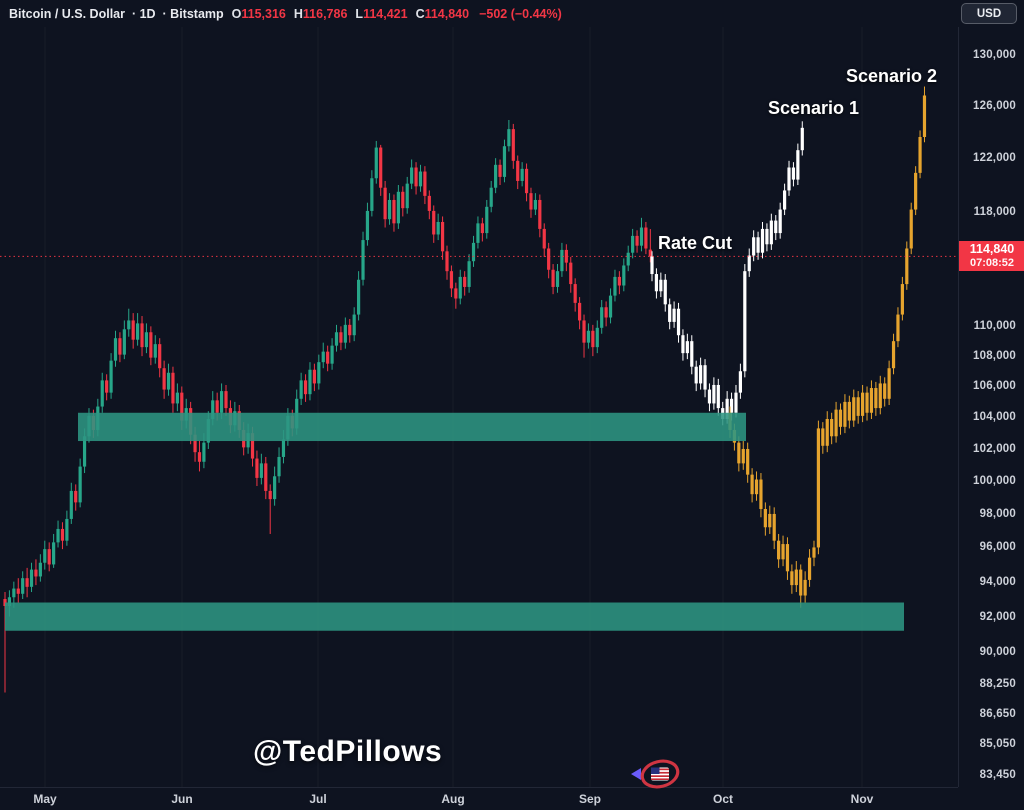 The height and width of the screenshot is (810, 1024). What do you see at coordinates (989, 13) in the screenshot?
I see `currency-toggle-button: USD` at bounding box center [989, 13].